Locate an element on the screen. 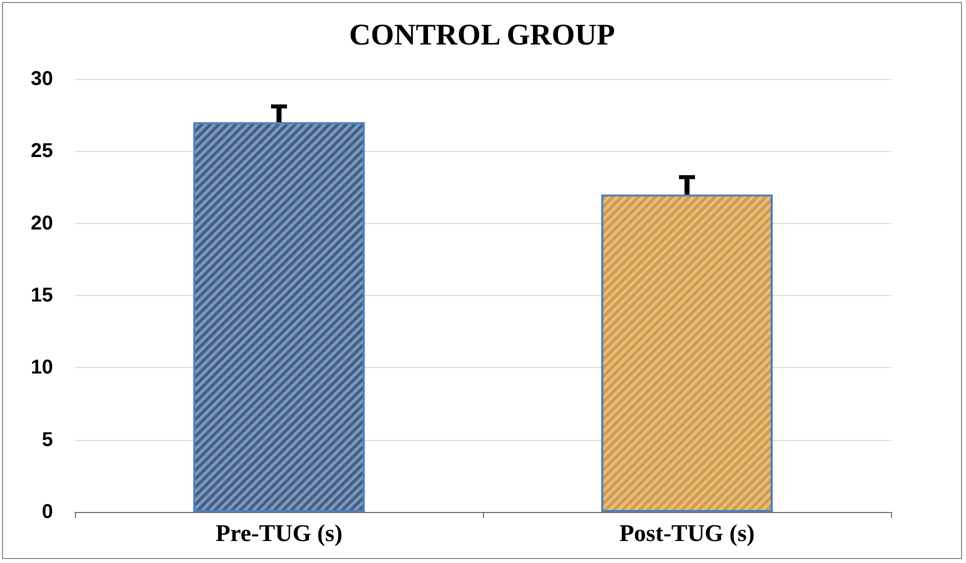  x-tick-label: Pre-TUG (s) is located at coordinates (279, 534).